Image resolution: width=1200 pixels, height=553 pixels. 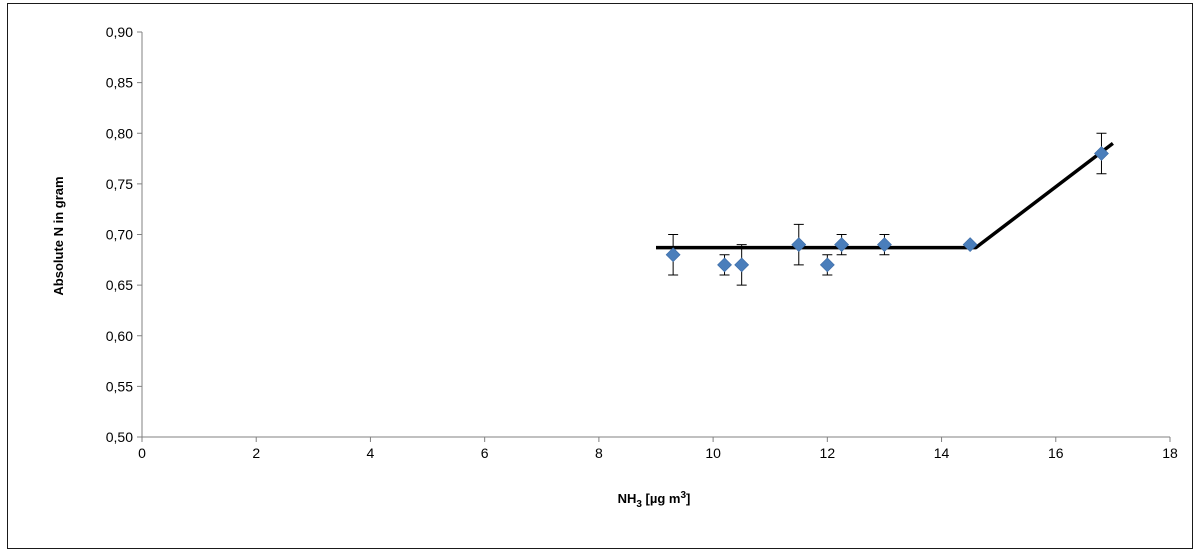 What do you see at coordinates (683, 495) in the screenshot?
I see `x-title-superscript: 3` at bounding box center [683, 495].